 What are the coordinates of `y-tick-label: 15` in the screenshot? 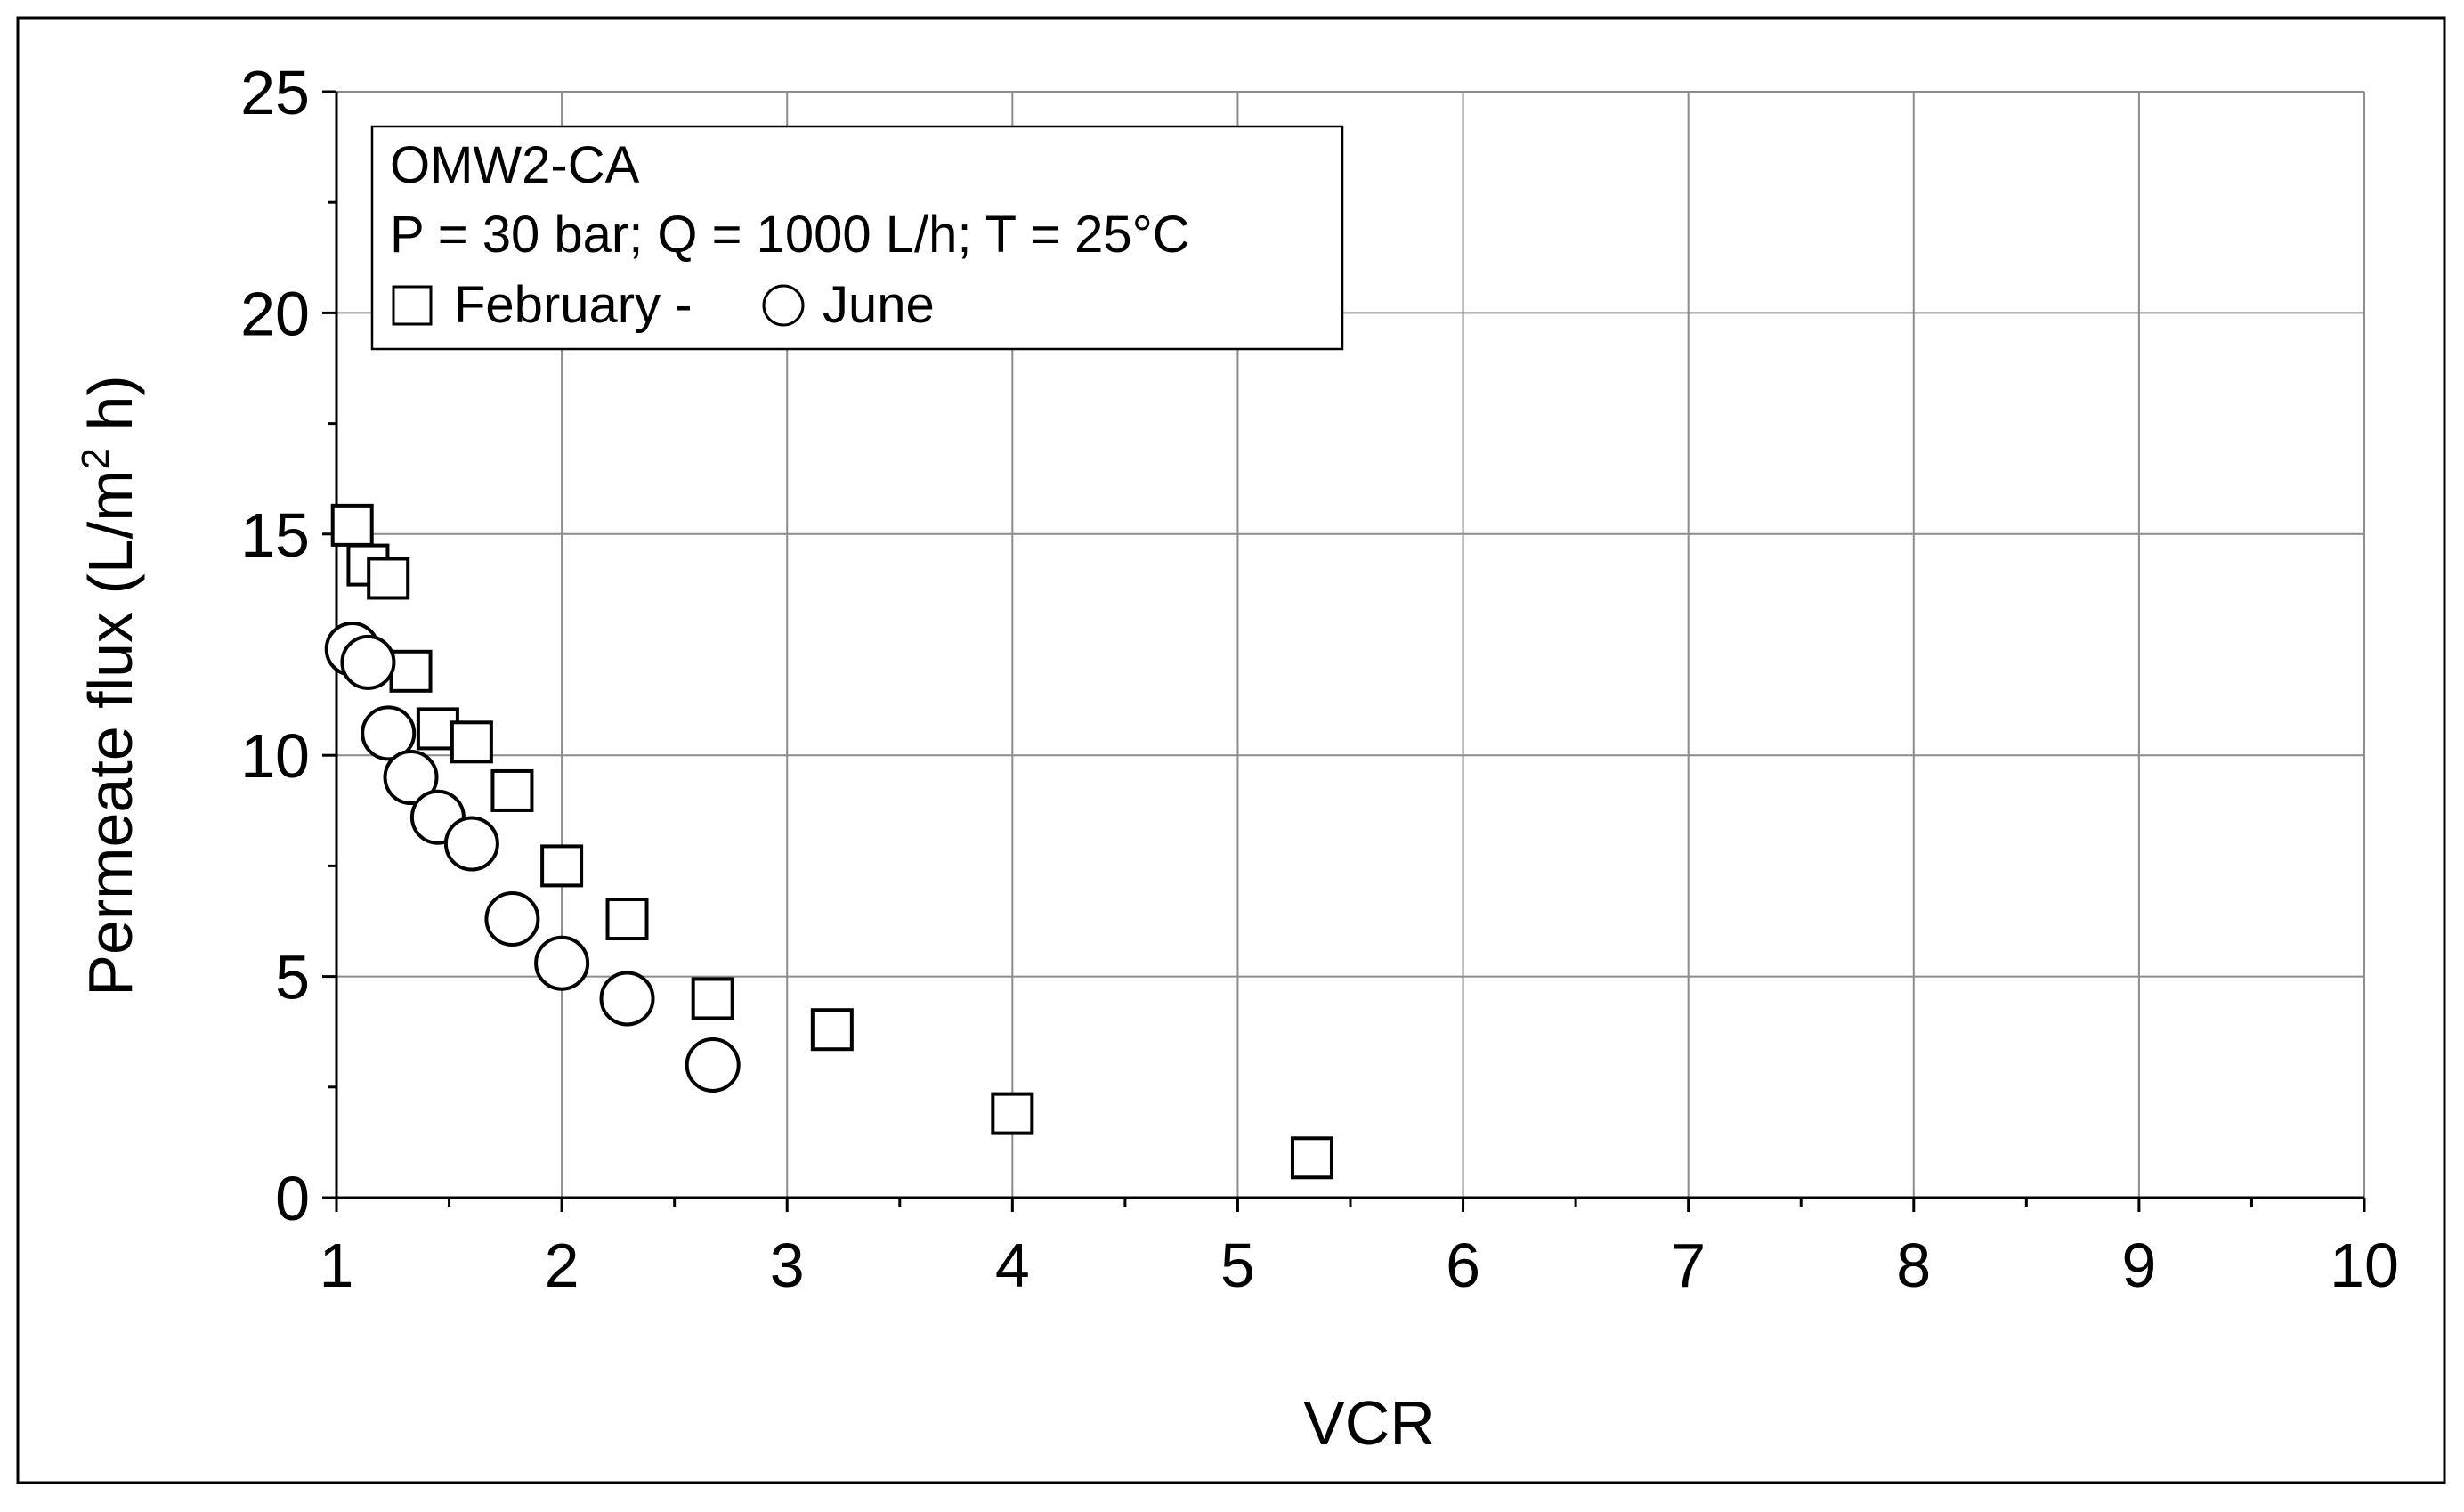 It's located at (275, 535).